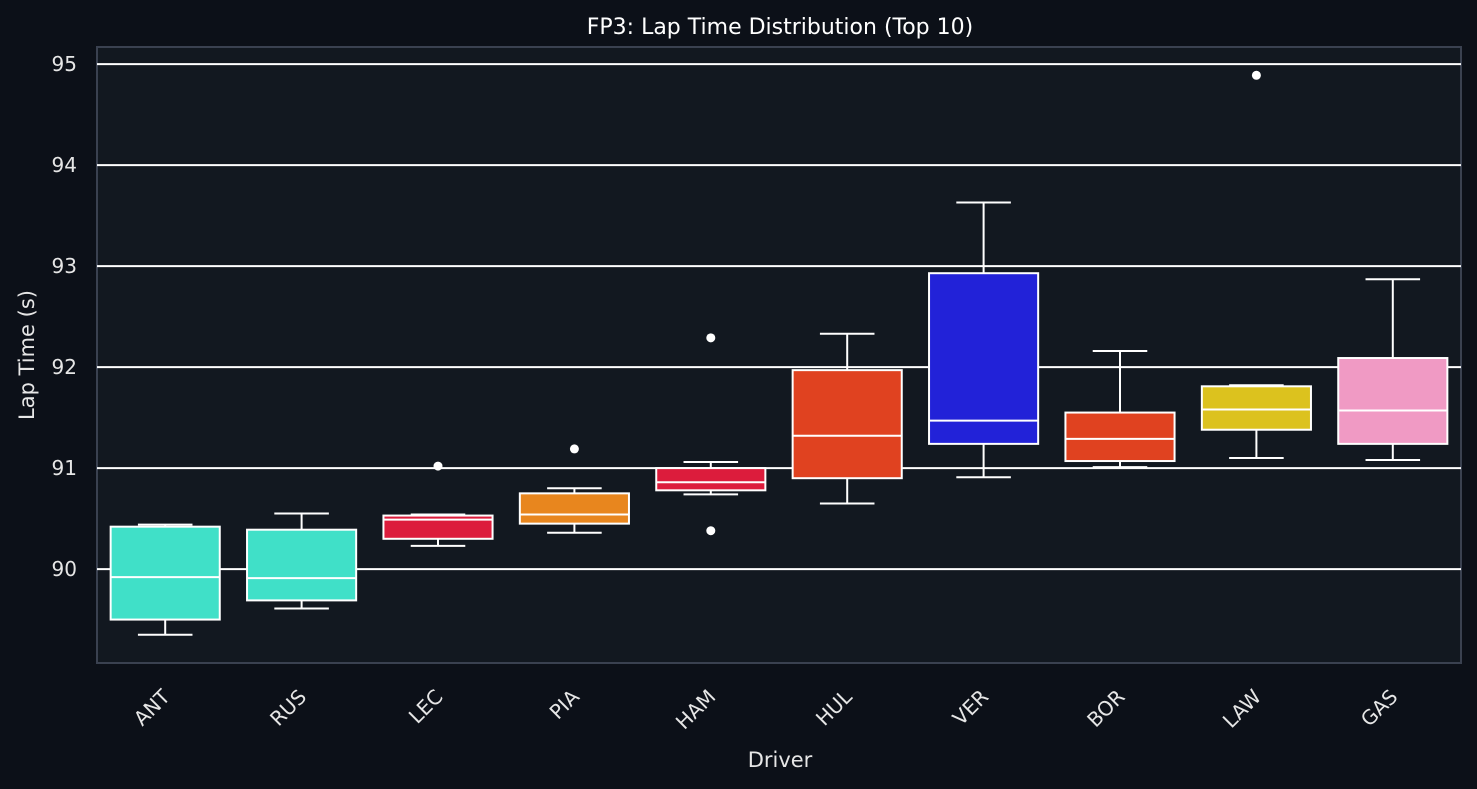 The image size is (1477, 789). Describe the element at coordinates (780, 27) in the screenshot. I see `chart-title: FP3: Lap Time Distribution (Top 10)` at that location.